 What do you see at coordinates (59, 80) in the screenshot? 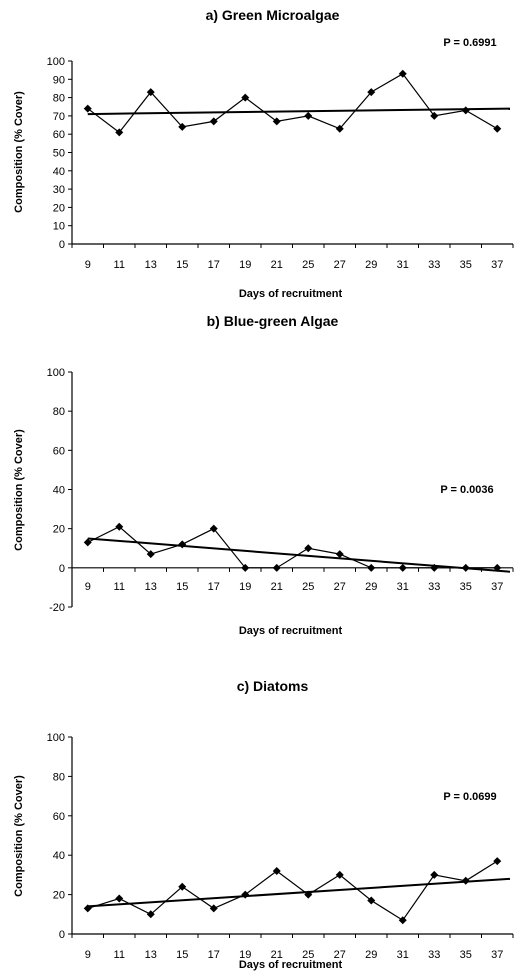
I see `y-tick-label: 90` at bounding box center [59, 80].